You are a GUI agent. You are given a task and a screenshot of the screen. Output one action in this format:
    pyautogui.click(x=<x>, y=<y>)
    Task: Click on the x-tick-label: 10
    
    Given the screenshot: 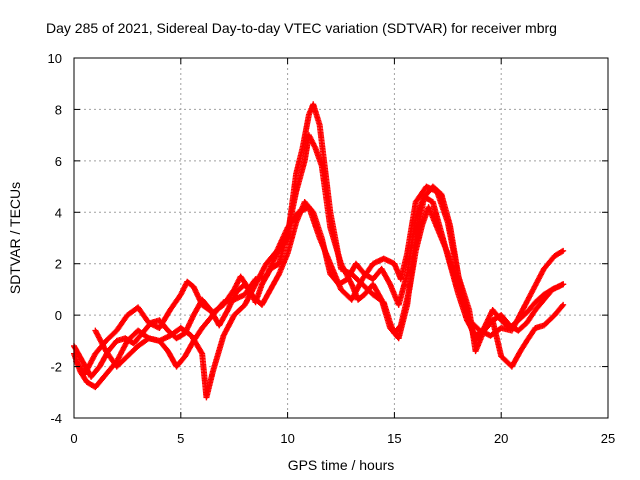 What is the action you would take?
    pyautogui.click(x=287, y=438)
    